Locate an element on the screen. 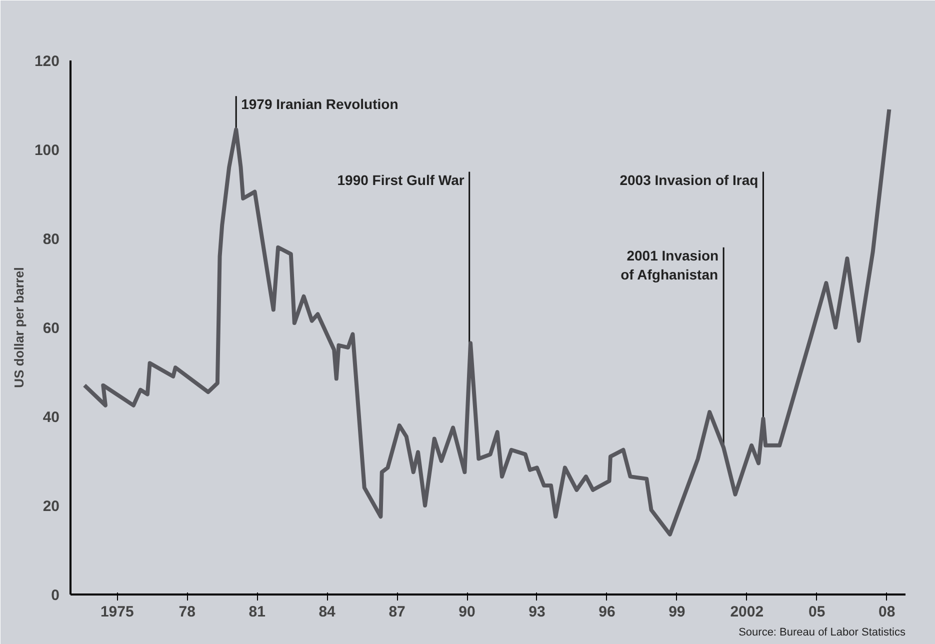  y-axis-title: US dollar per barrel is located at coordinates (18, 327).